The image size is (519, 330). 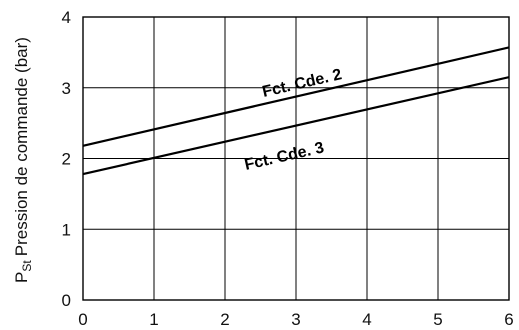 I want to click on x-tick-labels: 0 1 2 3 4 5 6, so click(x=295, y=319).